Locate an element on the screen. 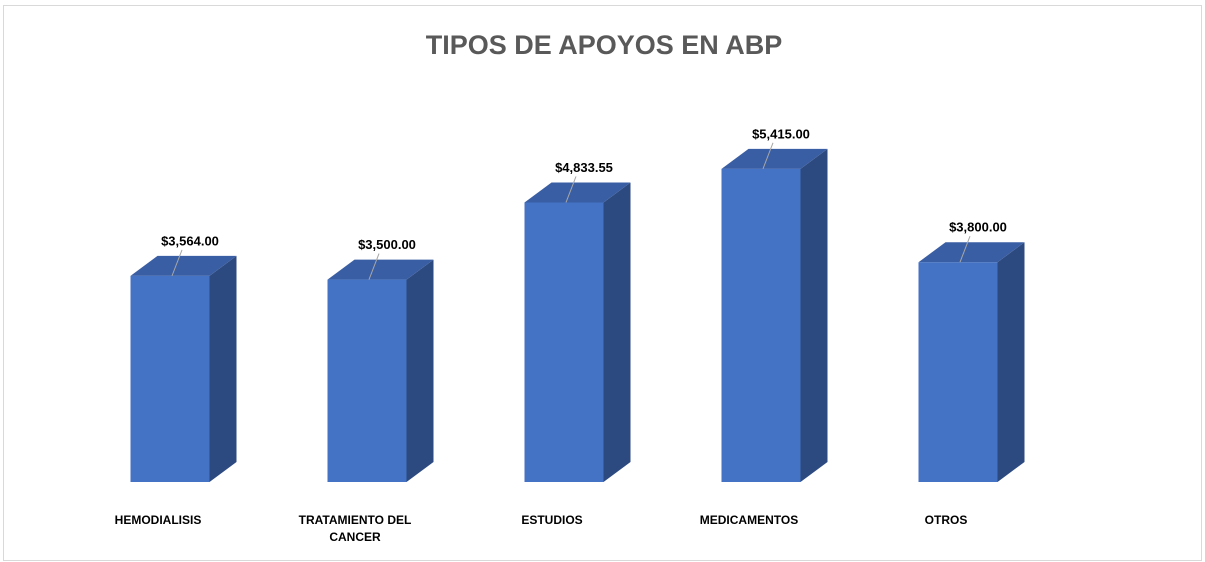  x-tick-label: TRATAMIENTO DEL CANCER is located at coordinates (355, 528).